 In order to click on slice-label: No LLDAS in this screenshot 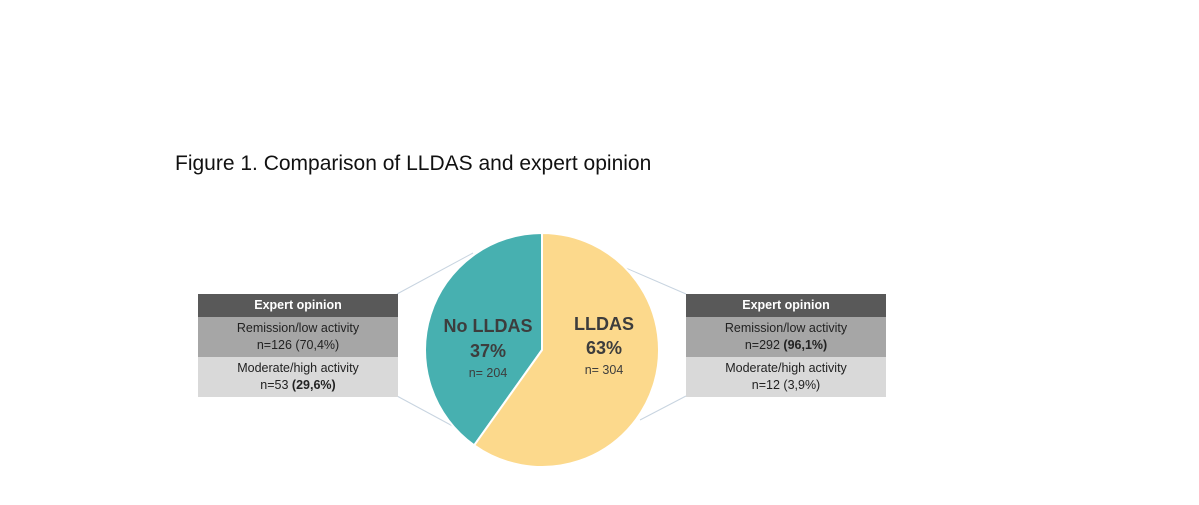, I will do `click(488, 326)`.